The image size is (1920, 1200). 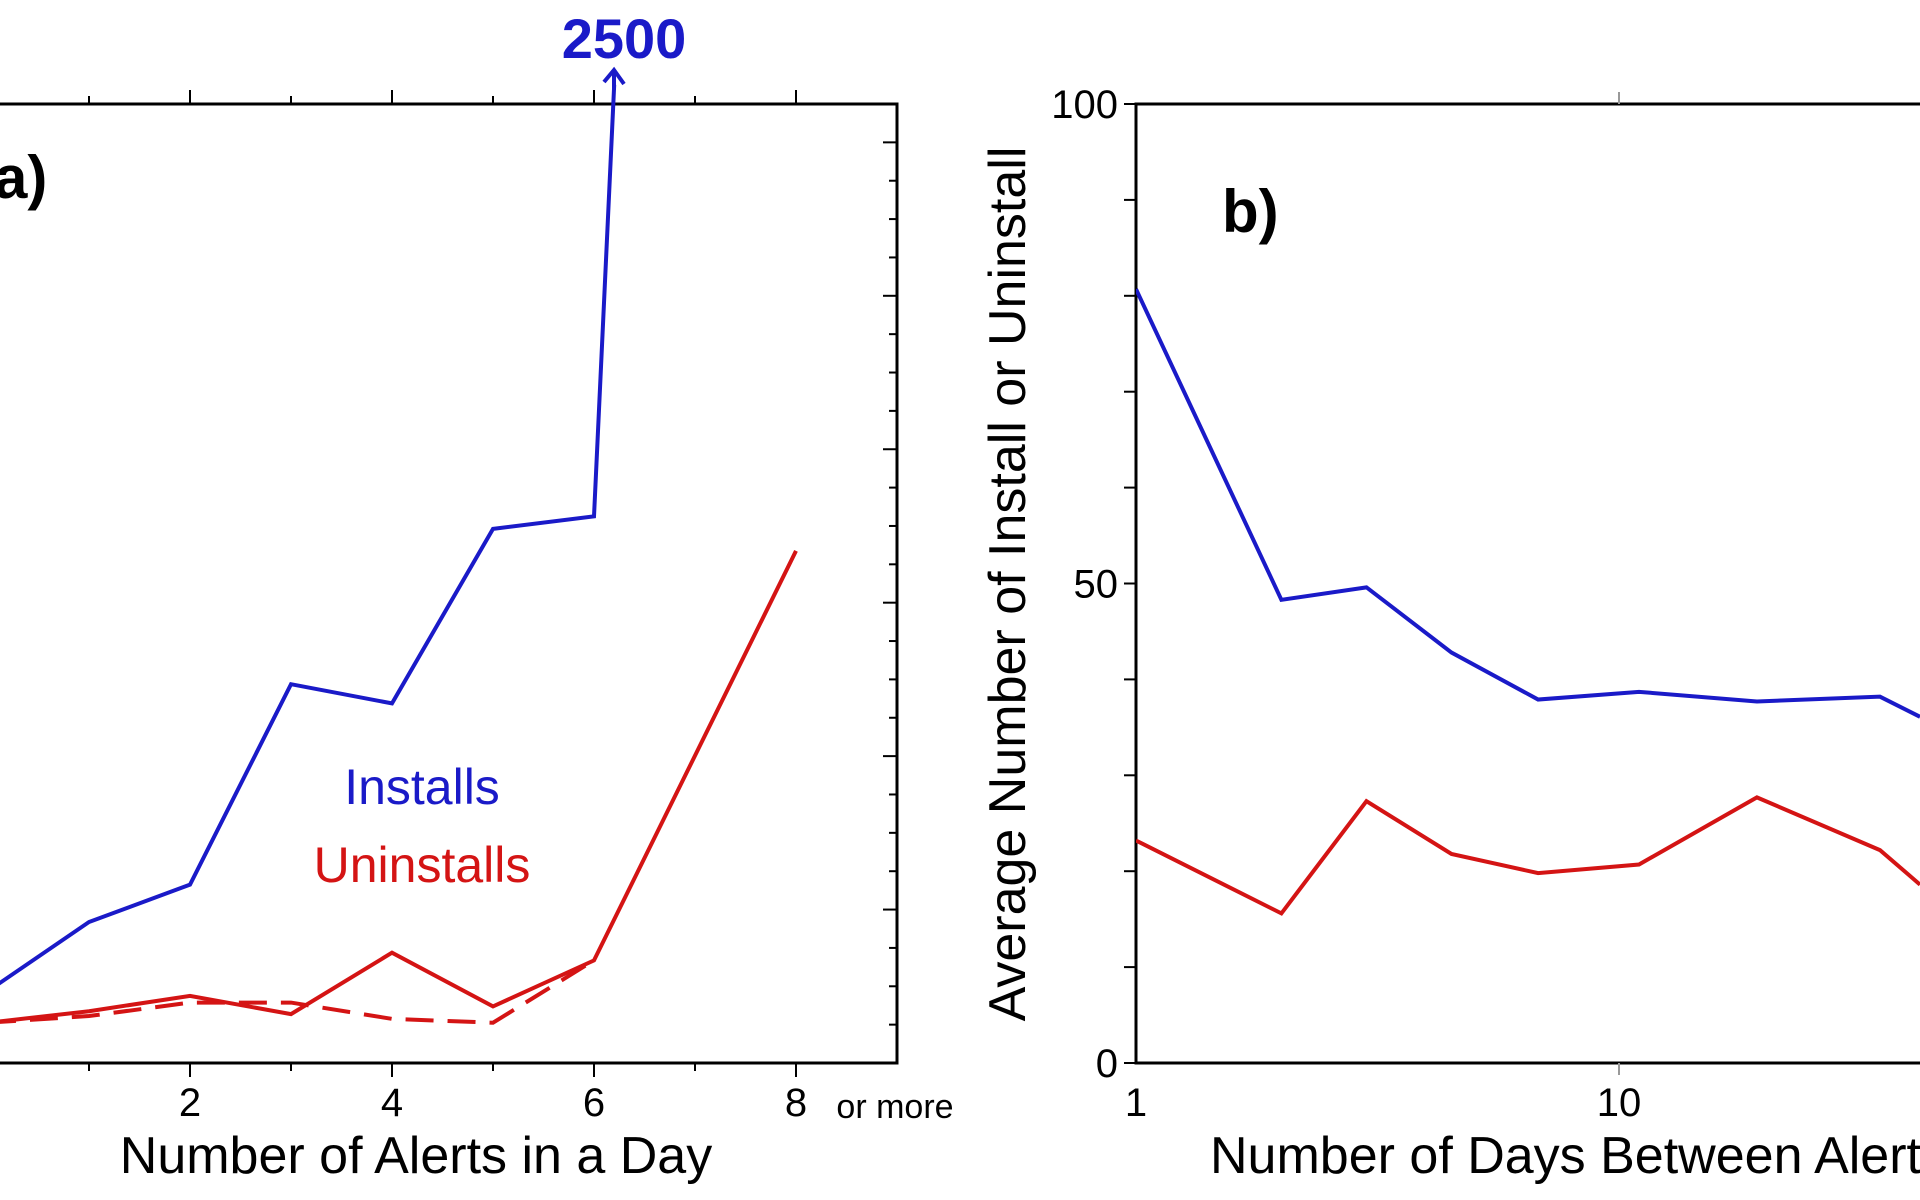 What do you see at coordinates (190, 1103) in the screenshot?
I see `x-tick-label: 2` at bounding box center [190, 1103].